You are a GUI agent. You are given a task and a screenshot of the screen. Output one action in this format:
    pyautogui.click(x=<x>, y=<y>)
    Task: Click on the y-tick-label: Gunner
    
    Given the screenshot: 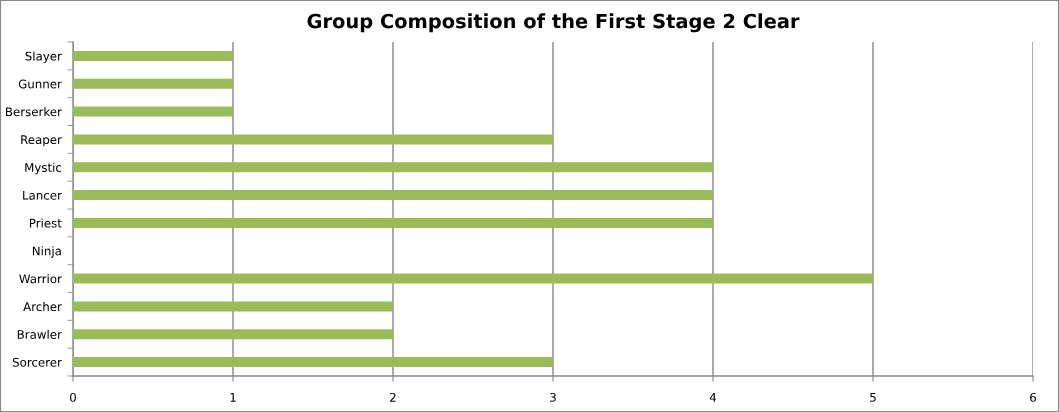 What is the action you would take?
    pyautogui.click(x=40, y=84)
    